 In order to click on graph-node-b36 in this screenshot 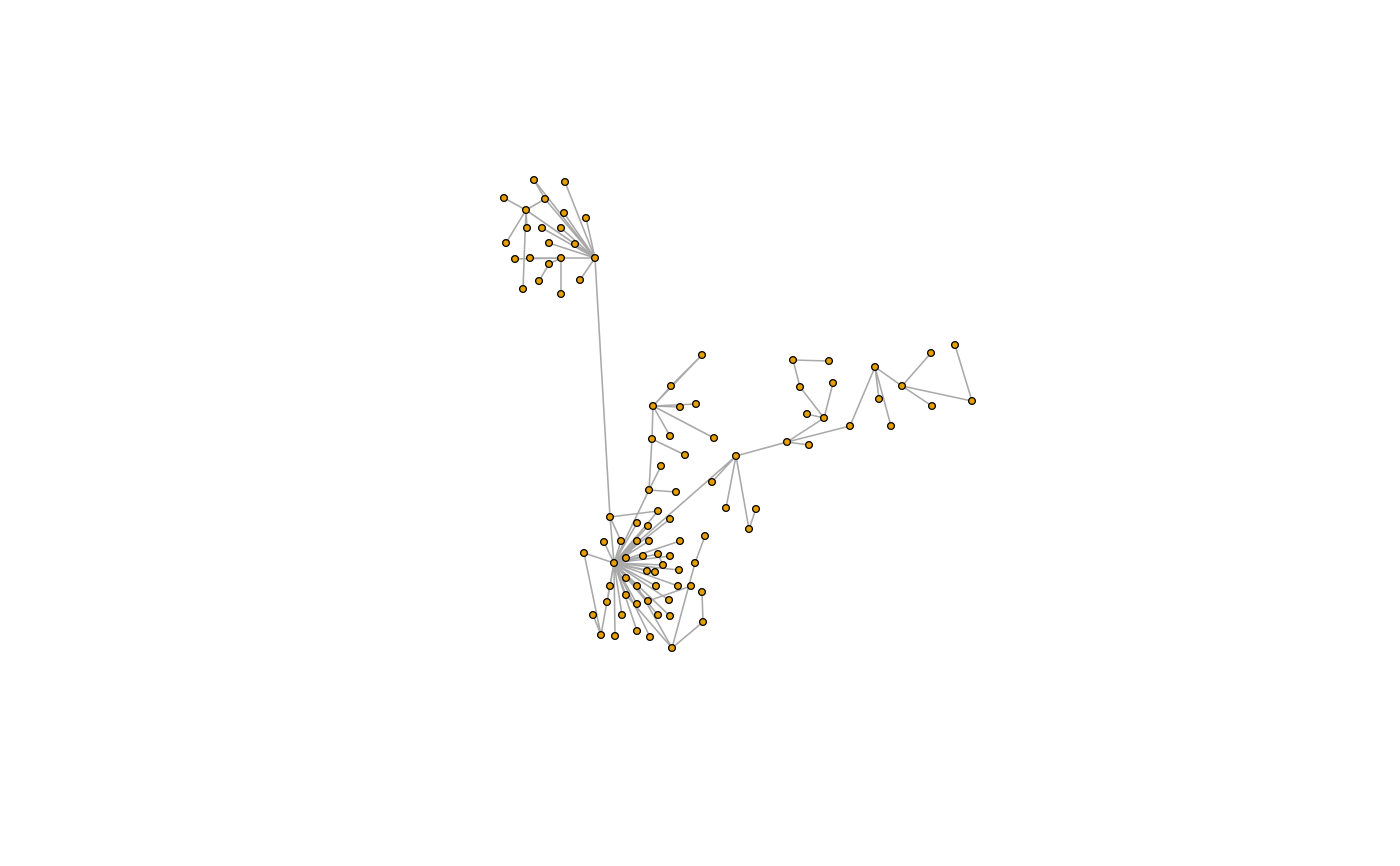, I will do `click(670, 616)`.